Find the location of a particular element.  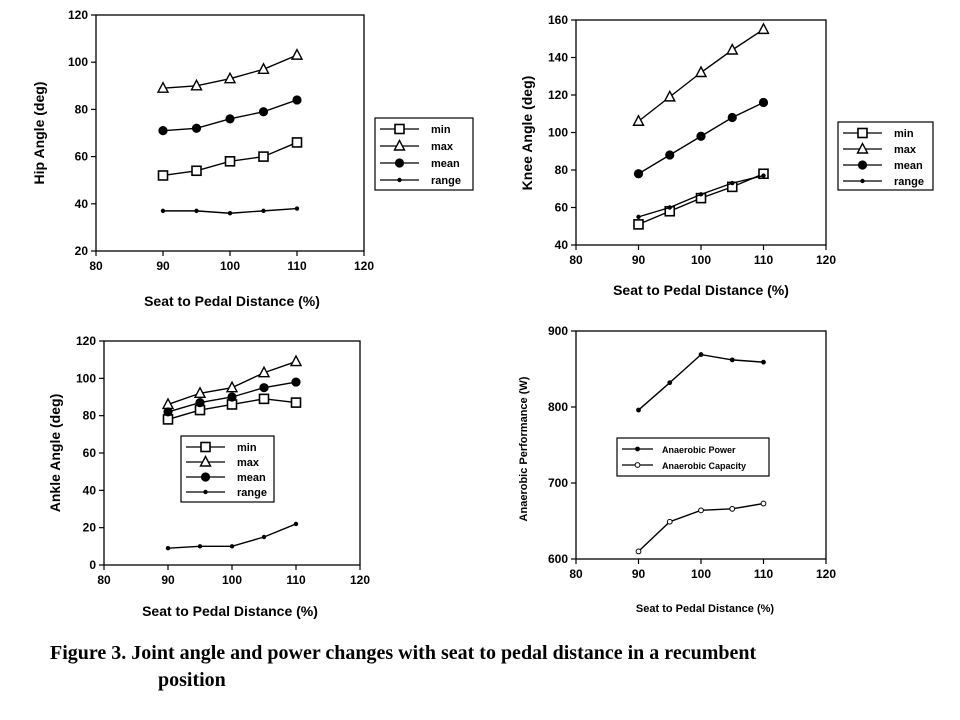

legend-label-anaerobic-power: Anaerobic Power is located at coordinates (699, 450).